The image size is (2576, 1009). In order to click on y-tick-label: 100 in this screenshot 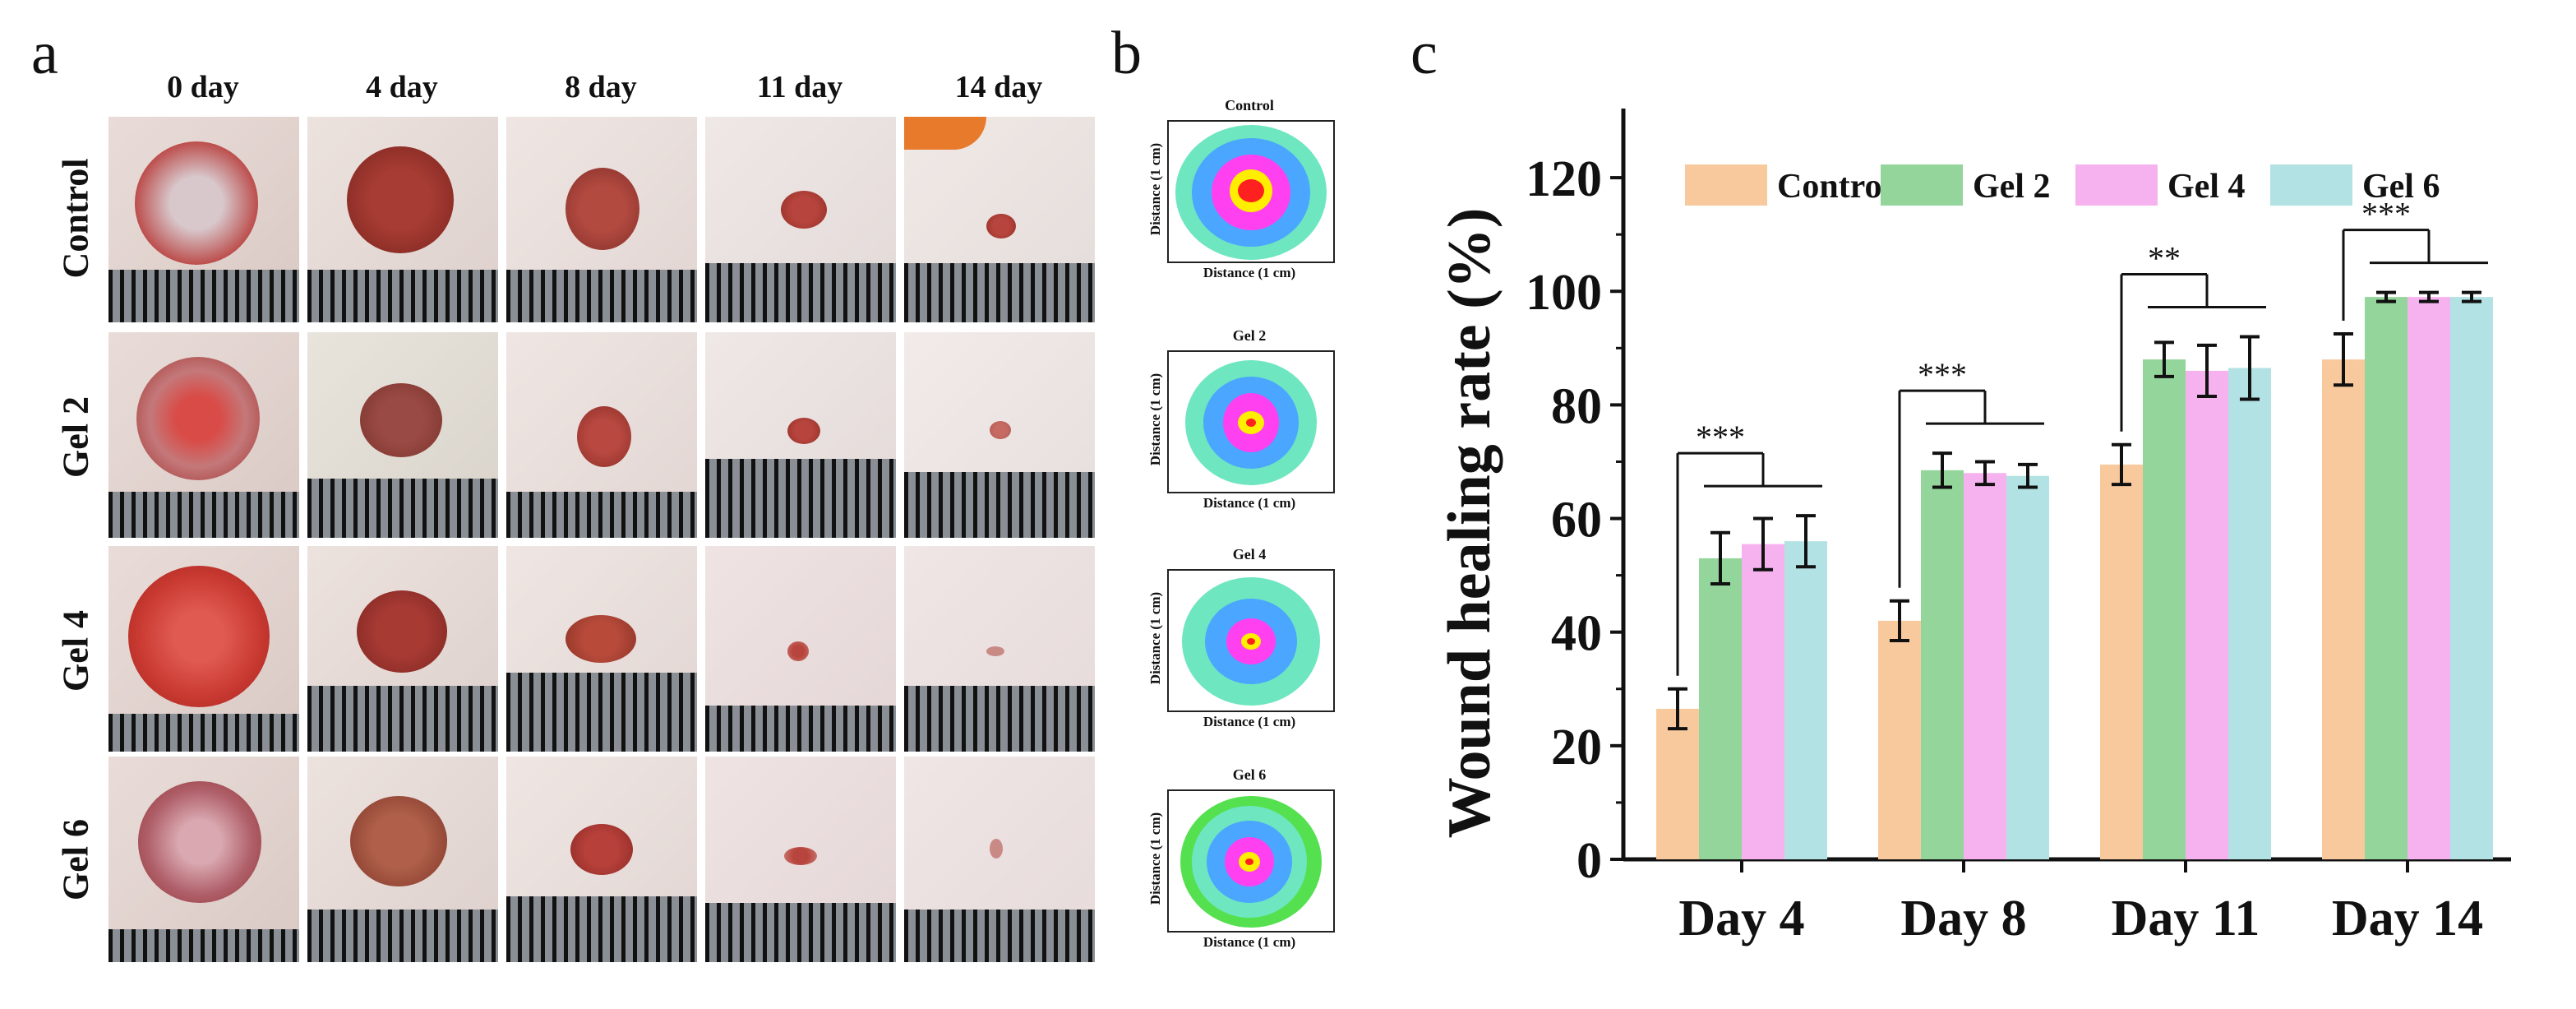, I will do `click(1564, 293)`.